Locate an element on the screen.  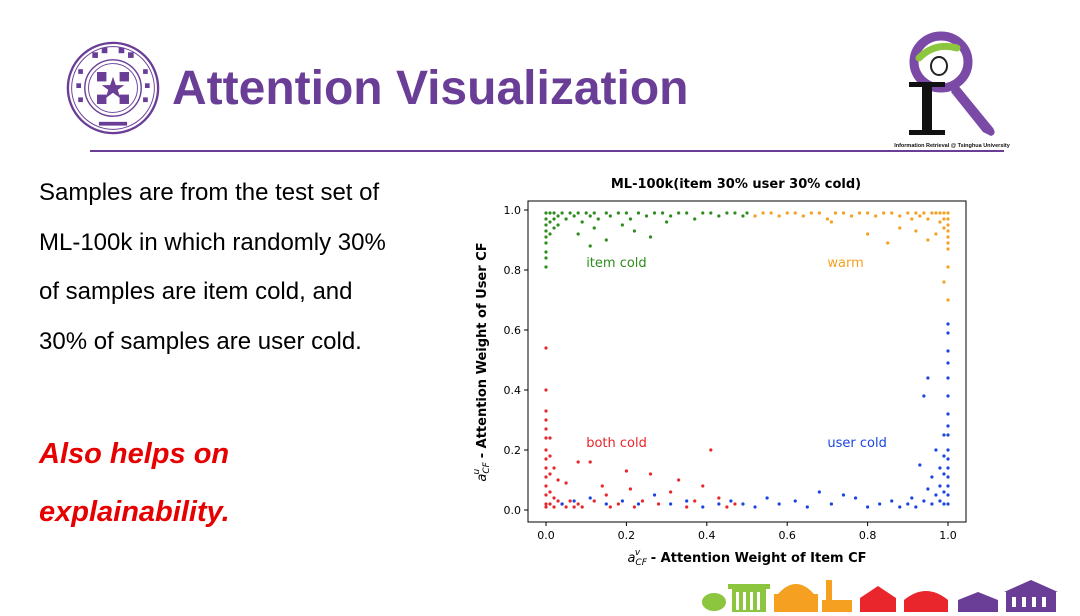
y-axis-label-text: - Attention Weight of User CF is located at coordinates (482, 352).